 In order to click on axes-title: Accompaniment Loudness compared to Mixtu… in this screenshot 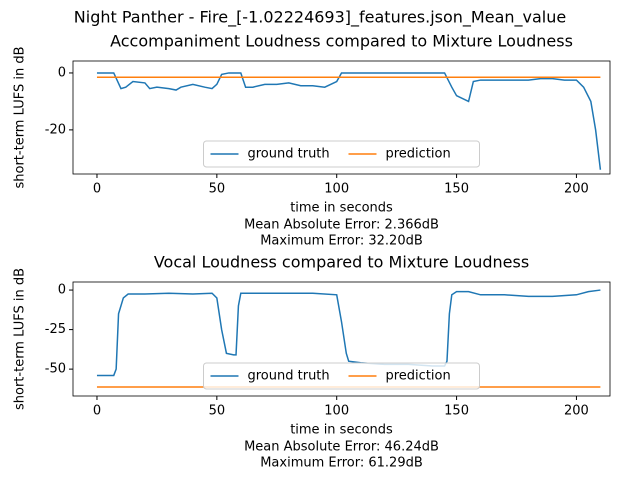, I will do `click(341, 41)`.